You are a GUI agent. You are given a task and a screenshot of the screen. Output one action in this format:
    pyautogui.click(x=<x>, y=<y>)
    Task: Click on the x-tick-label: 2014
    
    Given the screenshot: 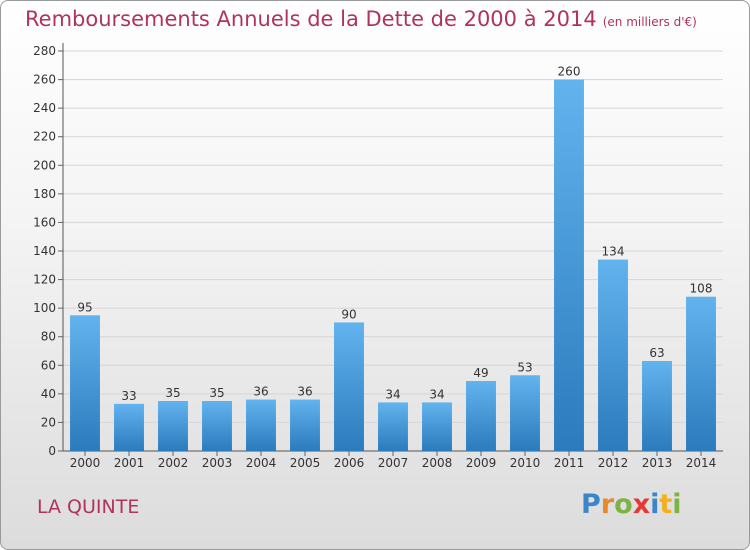 What is the action you would take?
    pyautogui.click(x=701, y=463)
    